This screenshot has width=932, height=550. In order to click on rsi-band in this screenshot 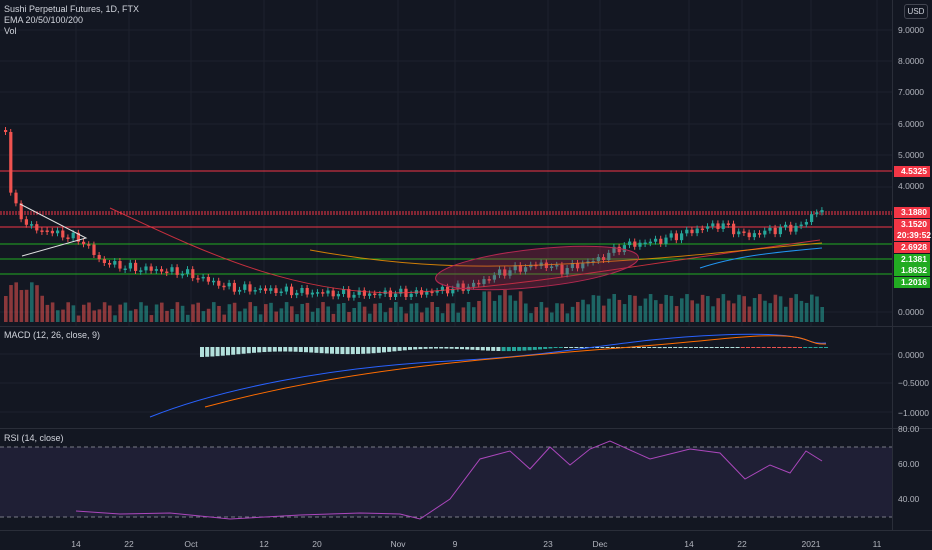, I will do `click(446, 482)`.